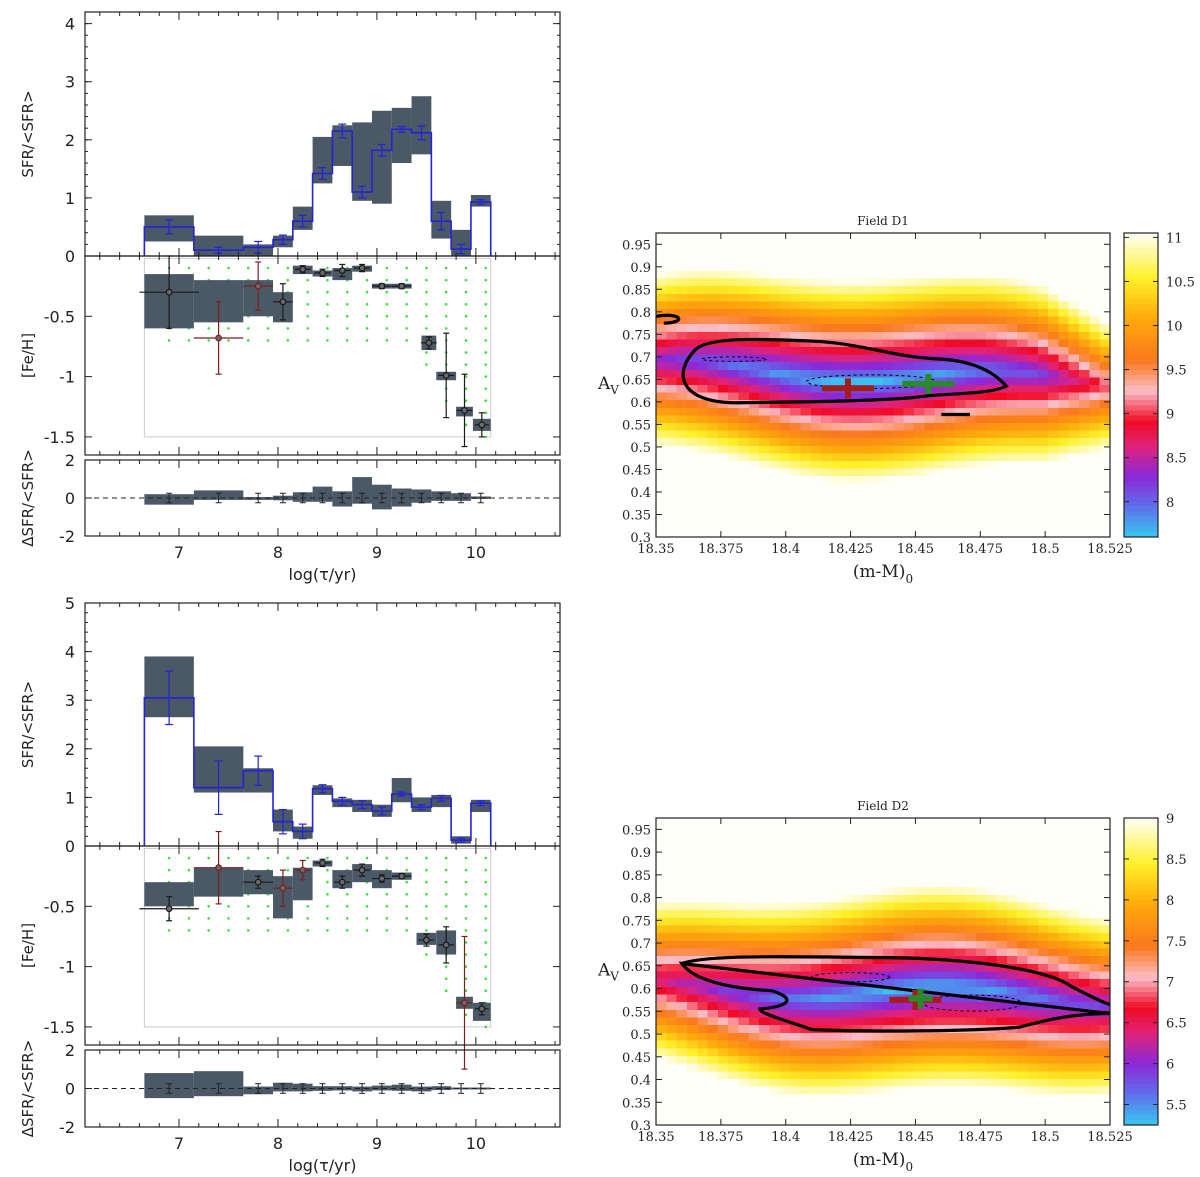 The width and height of the screenshot is (1200, 1177). I want to click on y-axis-label: [Fe/H], so click(28, 945).